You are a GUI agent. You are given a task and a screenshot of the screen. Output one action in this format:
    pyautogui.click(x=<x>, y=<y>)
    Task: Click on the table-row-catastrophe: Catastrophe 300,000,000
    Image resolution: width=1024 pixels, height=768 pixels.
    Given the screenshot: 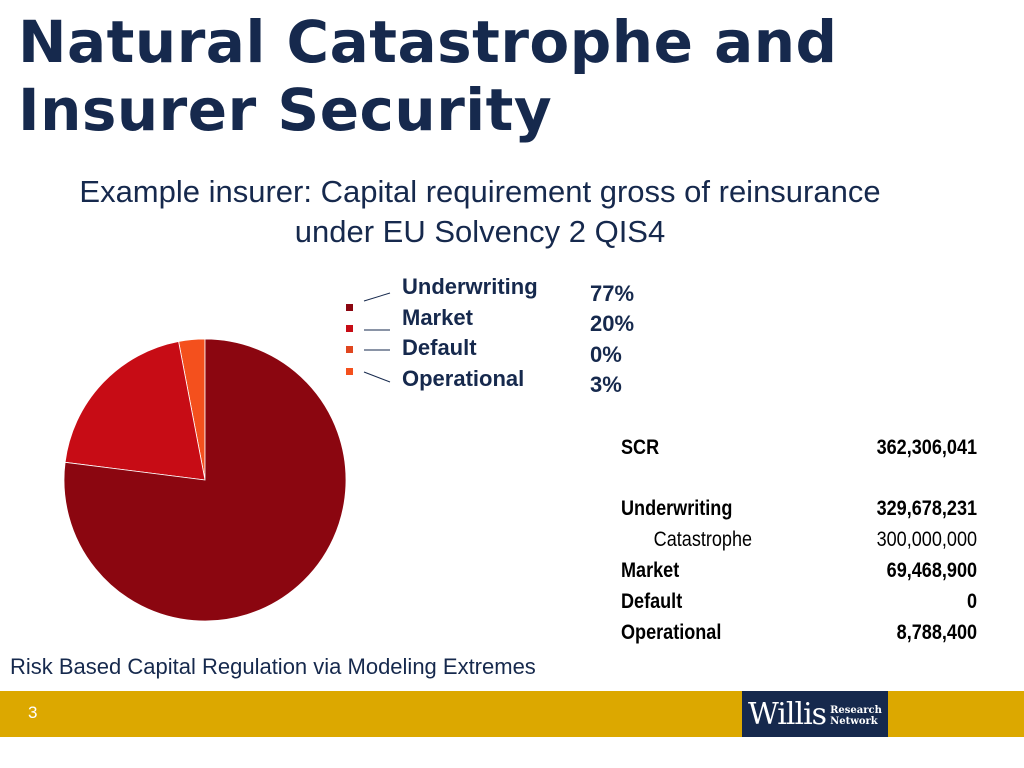 What is the action you would take?
    pyautogui.click(x=799, y=539)
    